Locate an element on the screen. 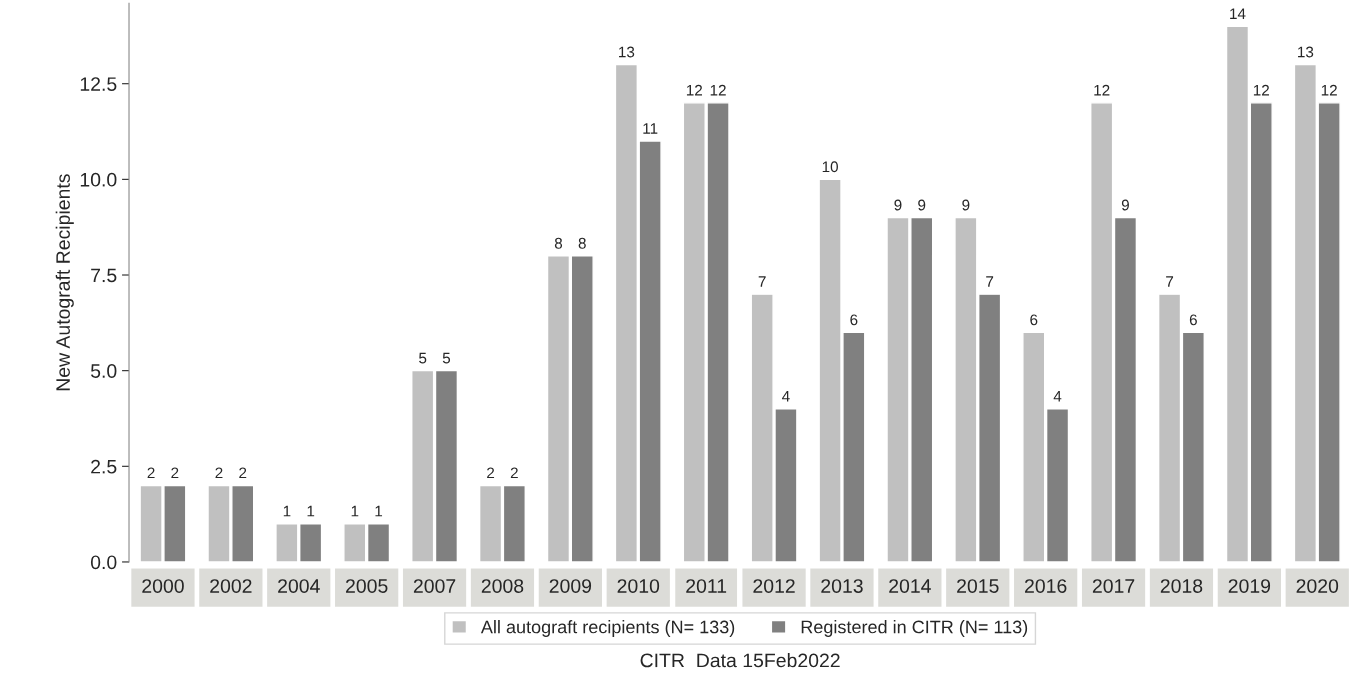 This screenshot has height=673, width=1358. x-tick-label: 2010 is located at coordinates (638, 586).